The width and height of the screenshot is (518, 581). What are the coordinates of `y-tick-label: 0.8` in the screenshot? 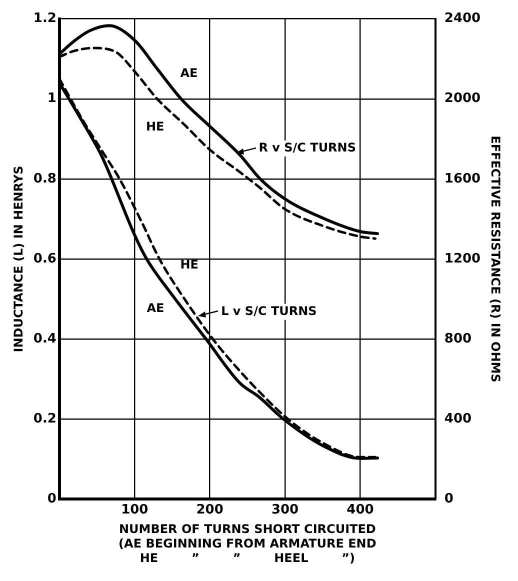 It's located at (44, 178).